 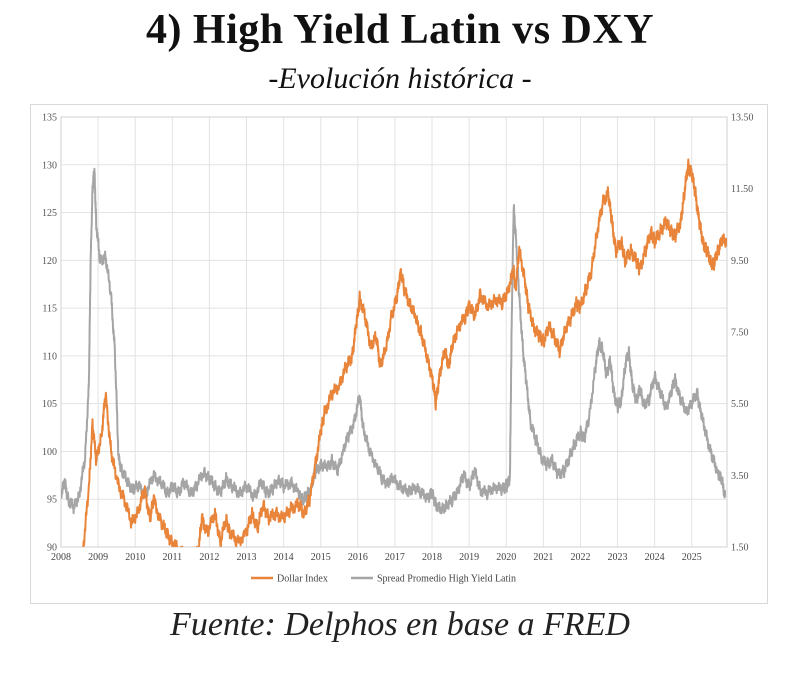 I want to click on x-tick-label: 2024, so click(x=655, y=557).